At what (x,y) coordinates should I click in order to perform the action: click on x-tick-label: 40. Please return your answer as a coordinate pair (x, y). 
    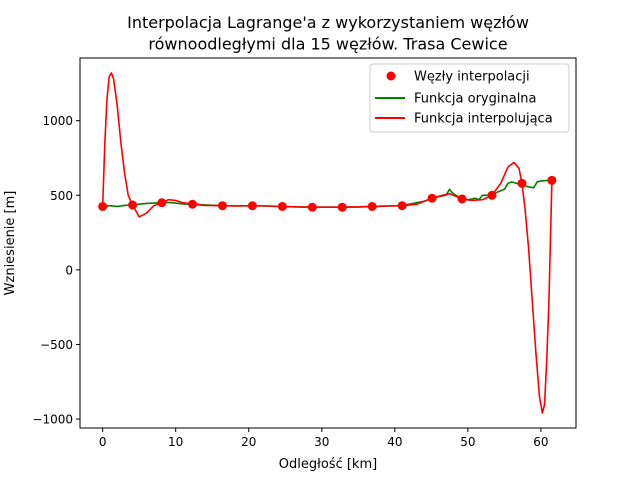
    Looking at the image, I should click on (394, 442).